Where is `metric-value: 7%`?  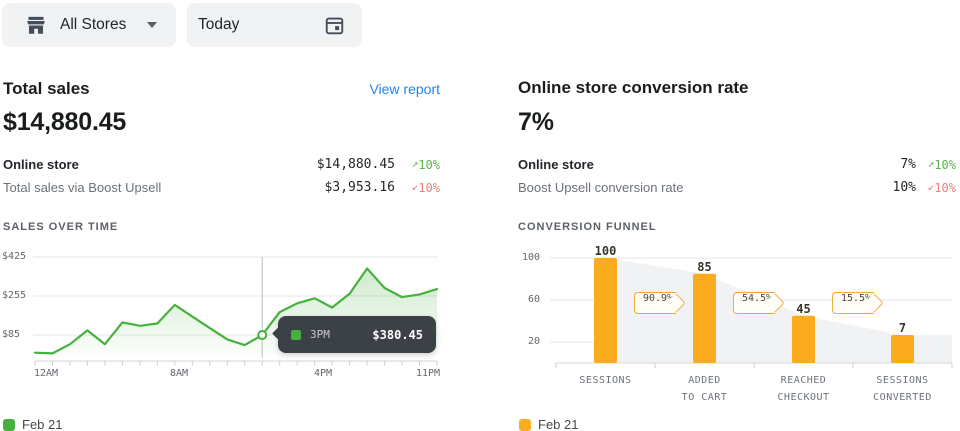
metric-value: 7% is located at coordinates (908, 164).